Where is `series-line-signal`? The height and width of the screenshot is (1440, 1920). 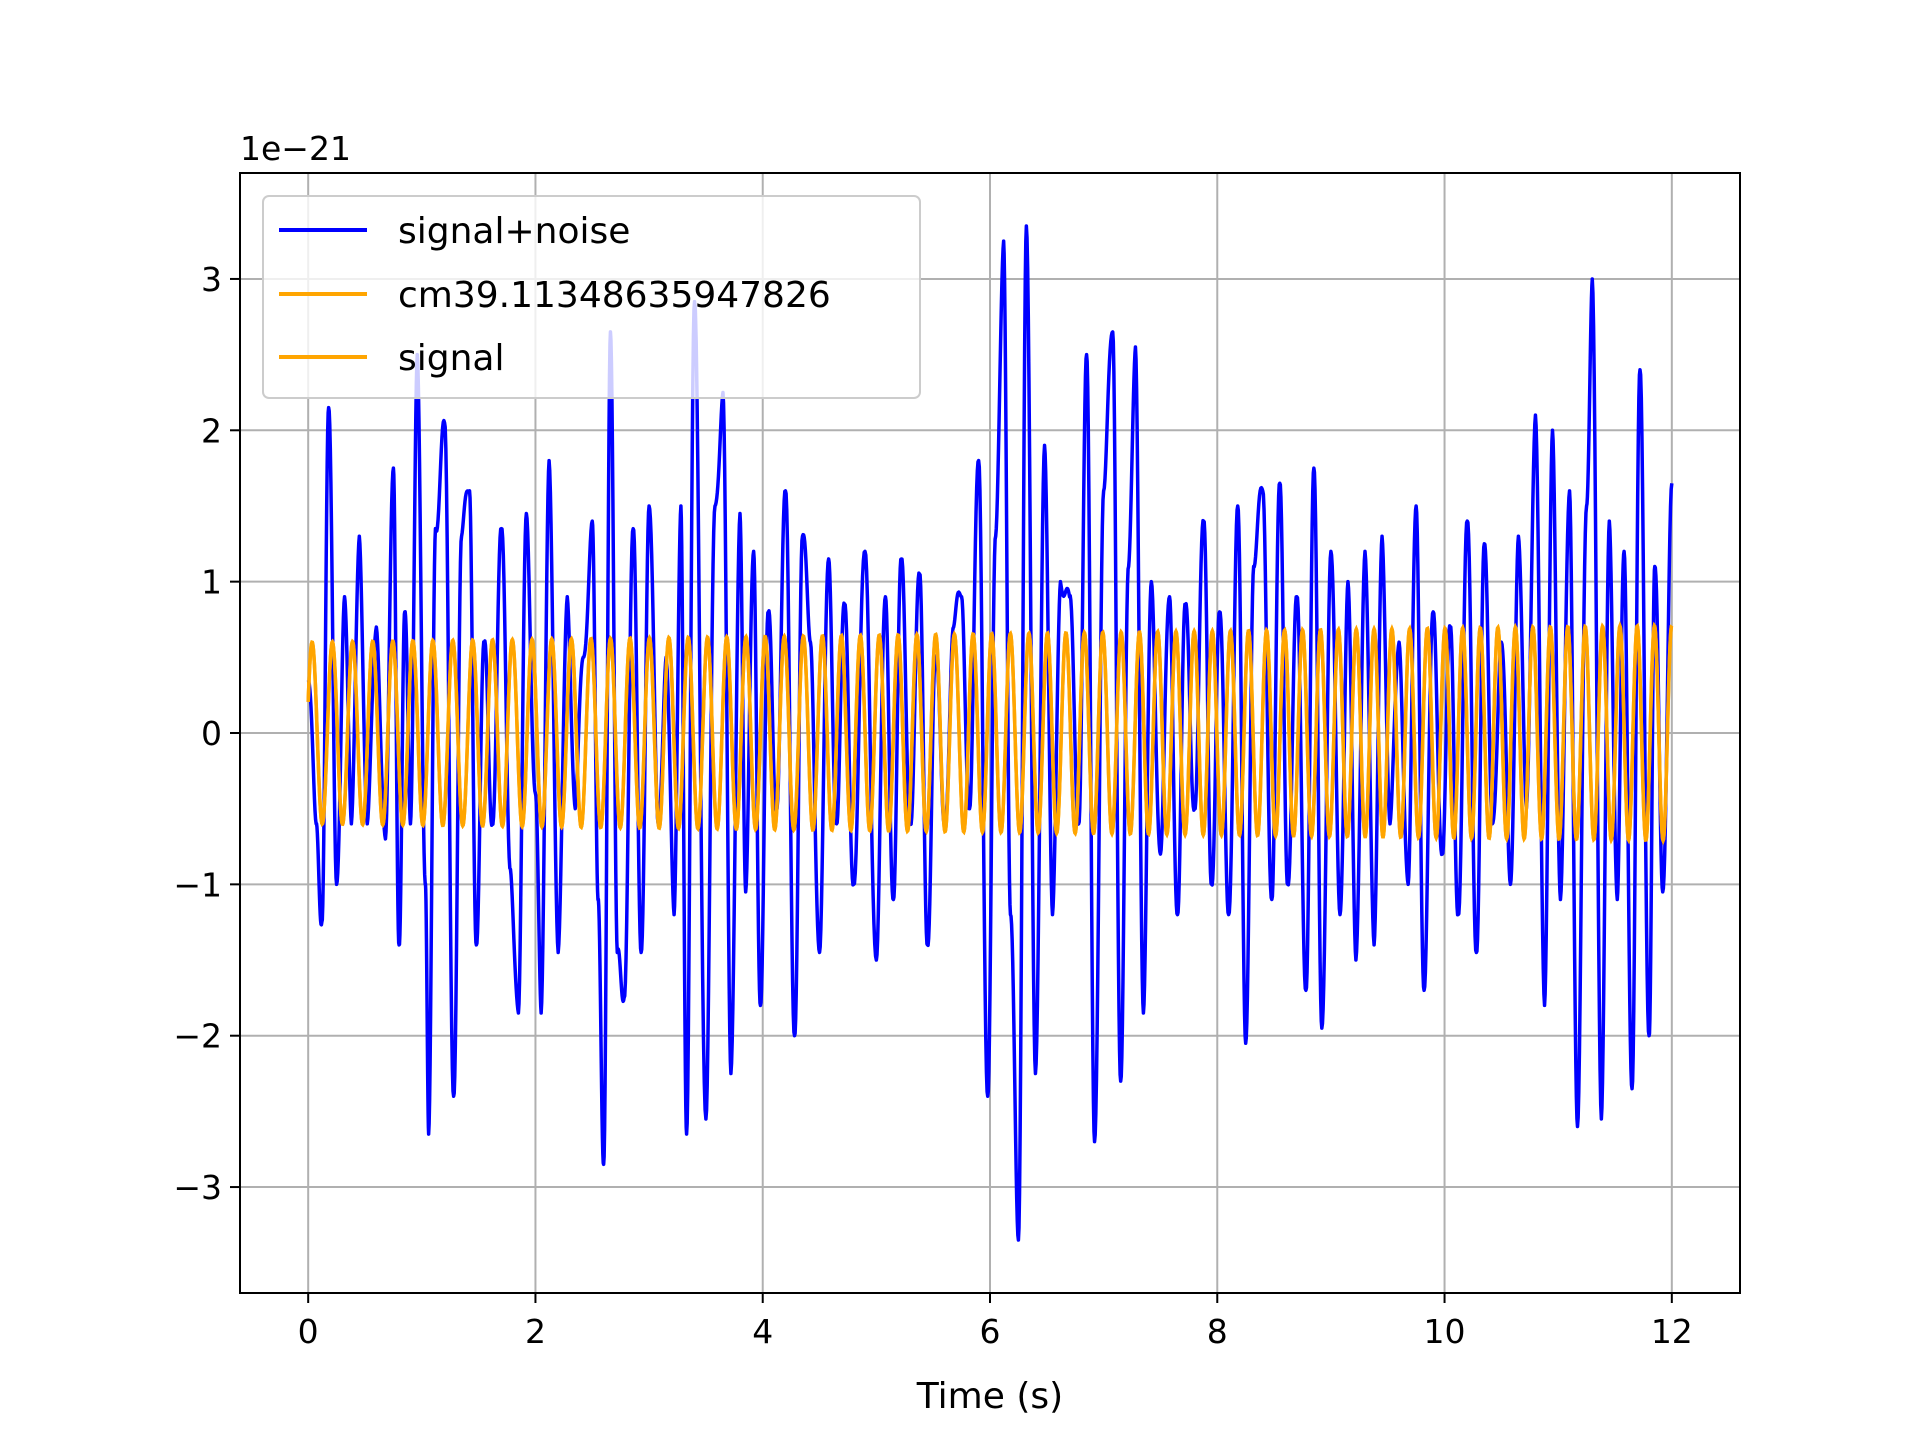
series-line-signal is located at coordinates (990, 733).